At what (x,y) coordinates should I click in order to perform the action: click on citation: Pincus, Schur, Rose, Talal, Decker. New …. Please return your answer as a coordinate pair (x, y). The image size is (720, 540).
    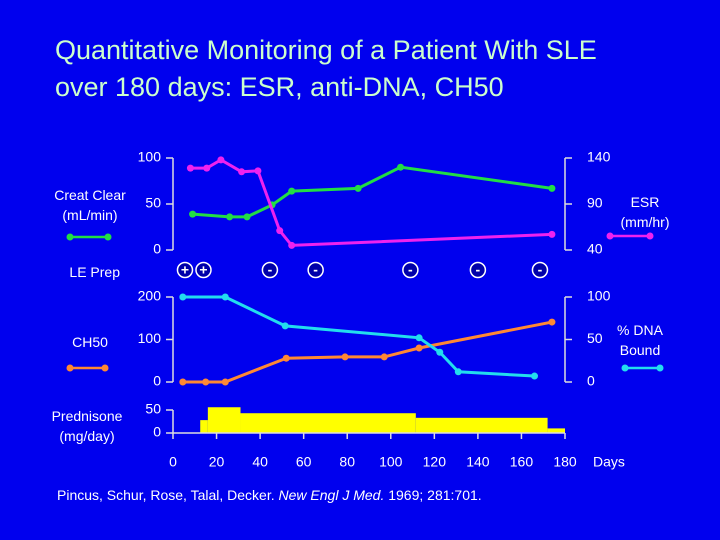
    Looking at the image, I should click on (269, 495).